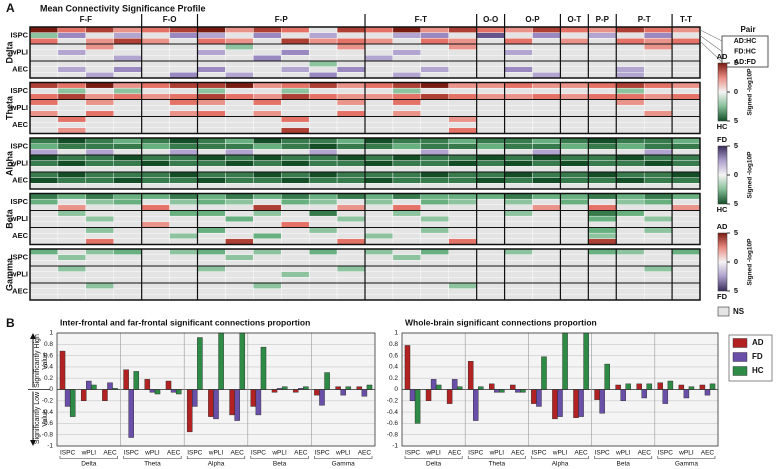 The image size is (776, 469). What do you see at coordinates (393, 367) in the screenshot?
I see `y-tick-label: 0.4` at bounding box center [393, 367].